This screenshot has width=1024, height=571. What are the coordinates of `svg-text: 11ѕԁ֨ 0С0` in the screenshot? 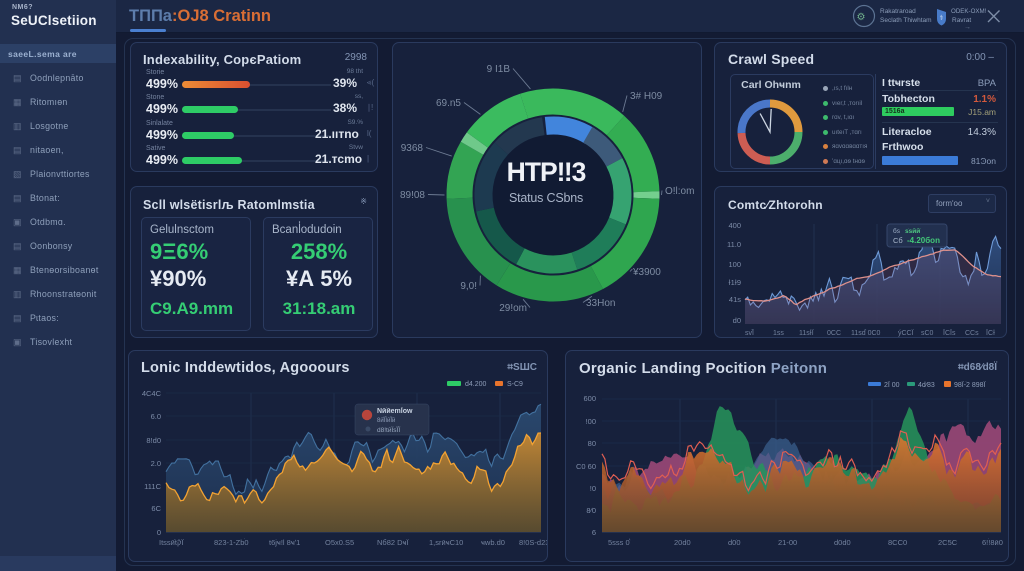 It's located at (866, 333).